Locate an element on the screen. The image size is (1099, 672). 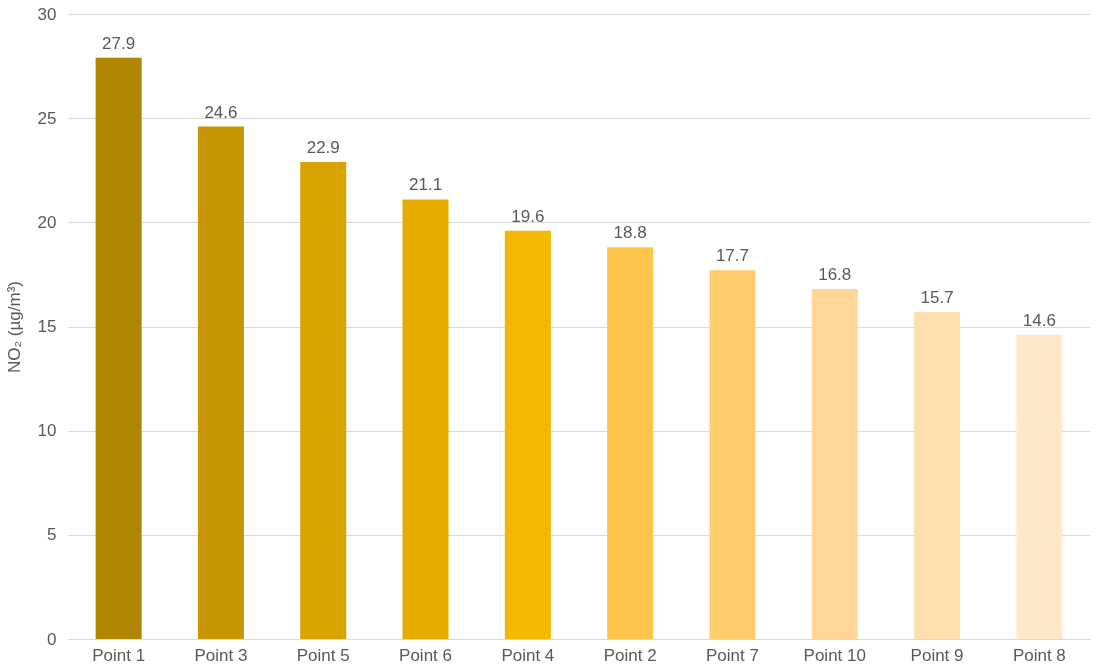
y-tick-label: 10 is located at coordinates (47, 431).